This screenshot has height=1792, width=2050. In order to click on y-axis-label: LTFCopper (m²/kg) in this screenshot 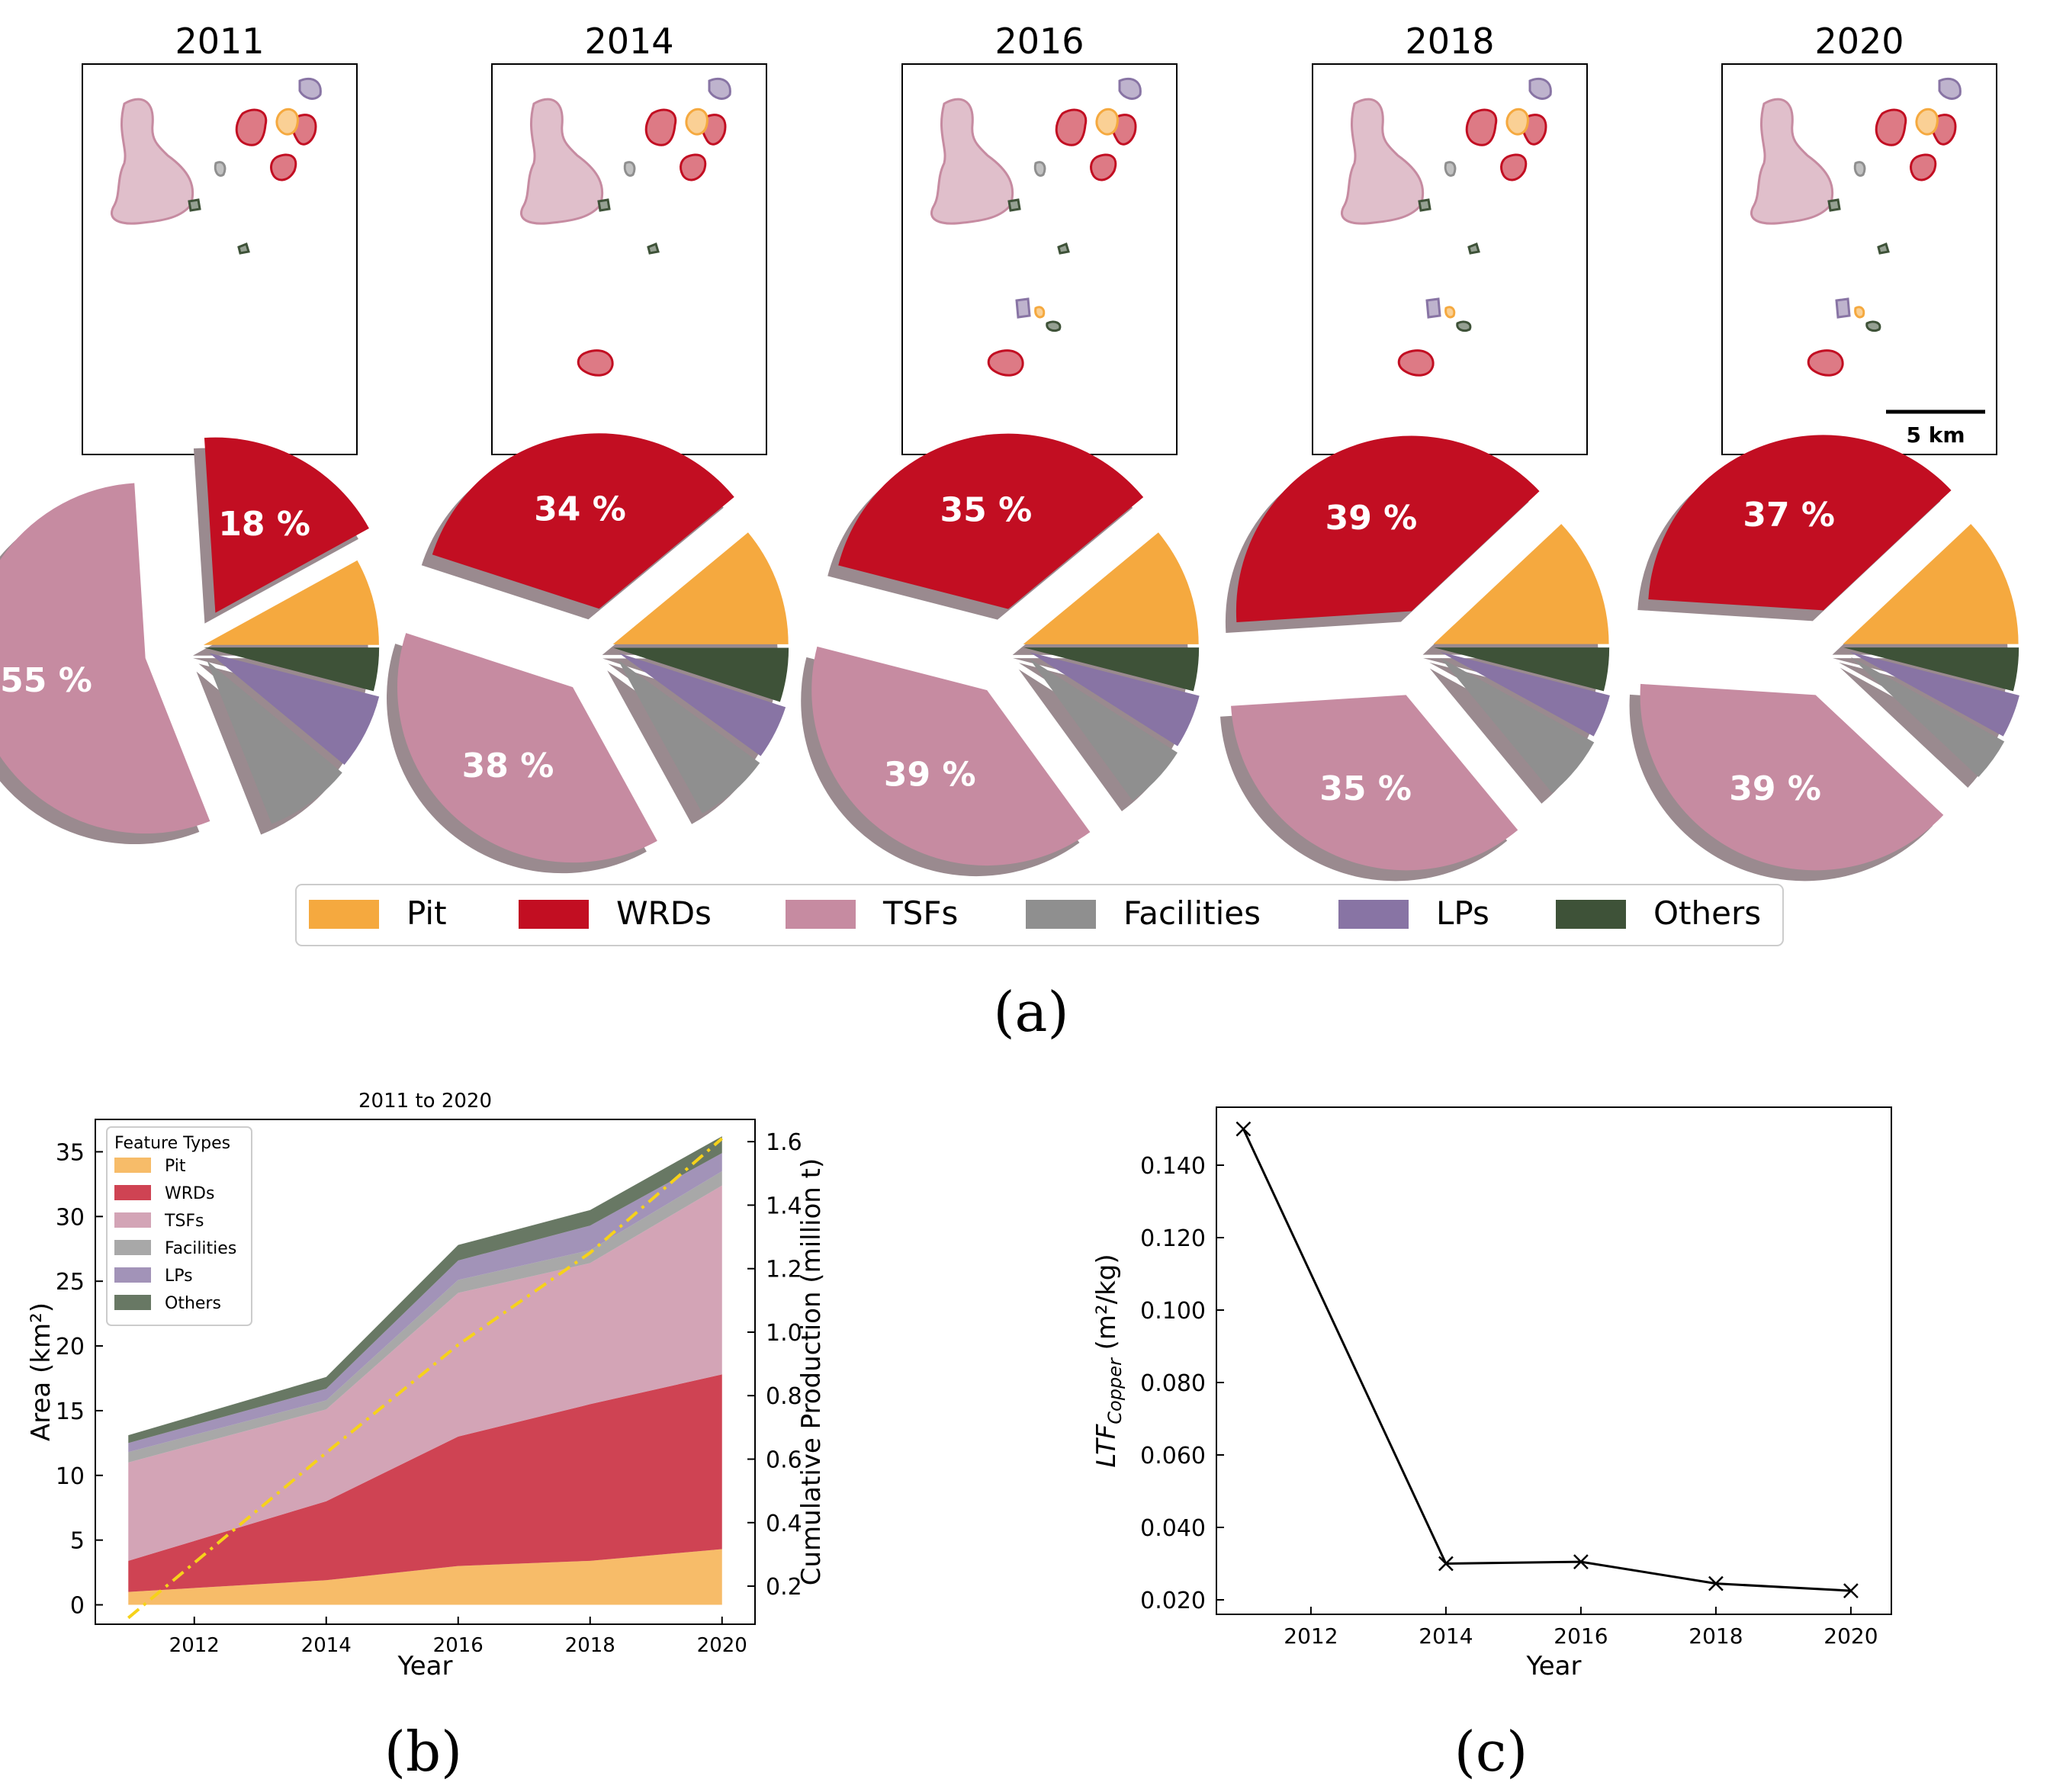, I will do `click(1108, 1361)`.